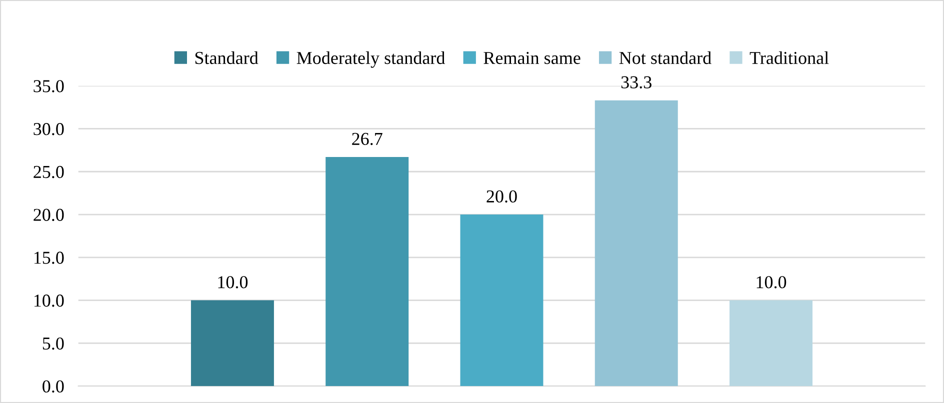 The height and width of the screenshot is (403, 944). I want to click on y-tick-label: 20.0, so click(49, 215).